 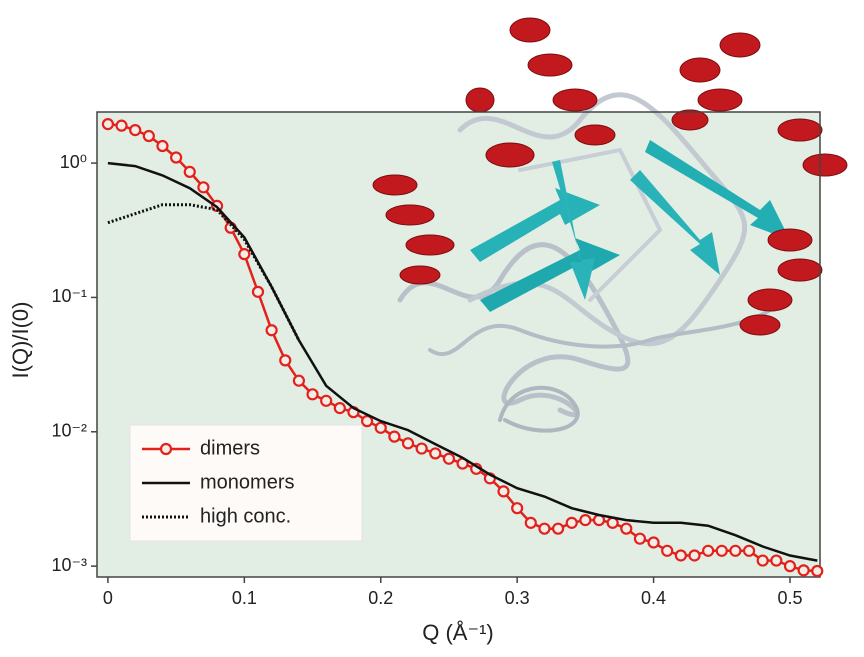 What do you see at coordinates (458, 632) in the screenshot?
I see `x-axis-label: Q (Å⁻¹)` at bounding box center [458, 632].